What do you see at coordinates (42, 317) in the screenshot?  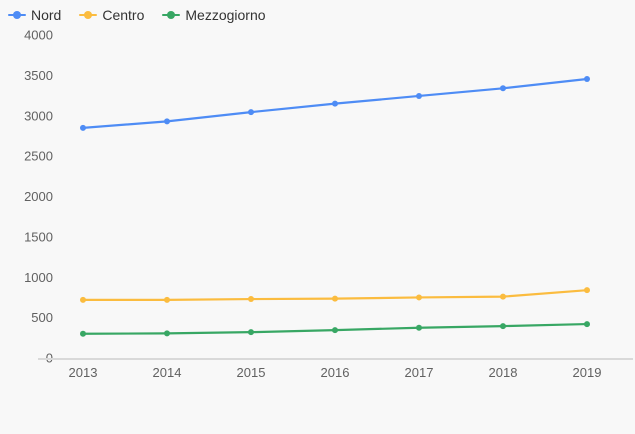 I see `y-axis-tick-label: 500` at bounding box center [42, 317].